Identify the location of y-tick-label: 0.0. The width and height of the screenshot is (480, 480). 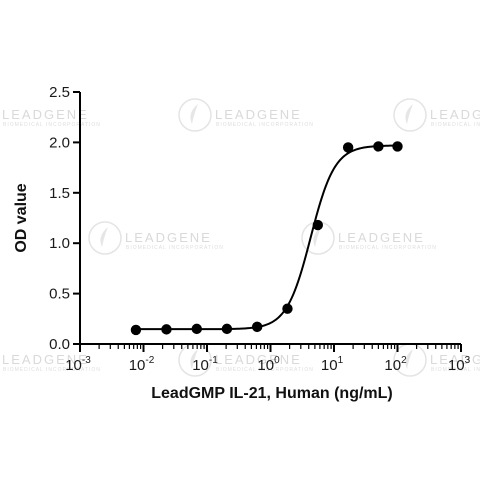
(59, 344).